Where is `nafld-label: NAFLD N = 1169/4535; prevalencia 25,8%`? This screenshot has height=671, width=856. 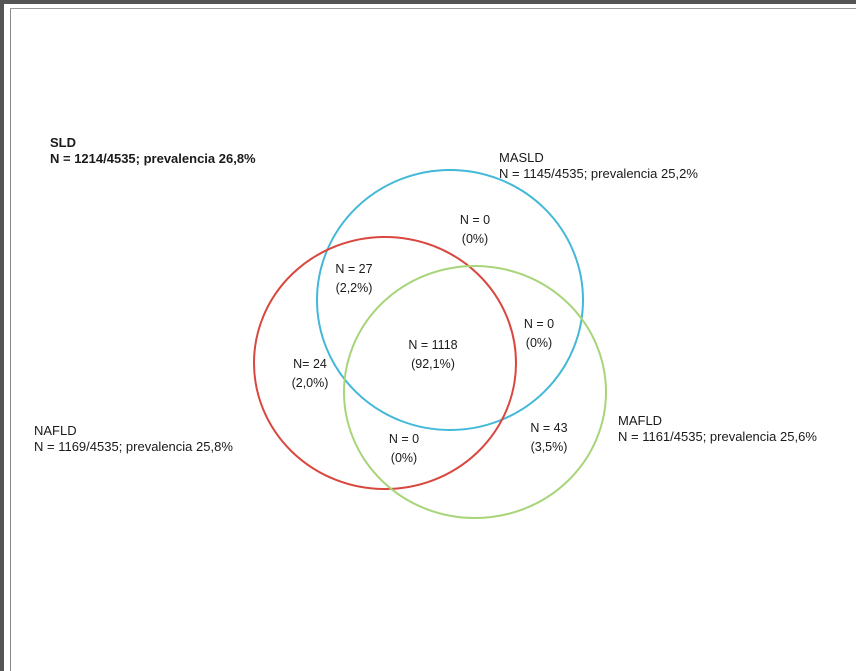 nafld-label: NAFLD N = 1169/4535; prevalencia 25,8% is located at coordinates (133, 439).